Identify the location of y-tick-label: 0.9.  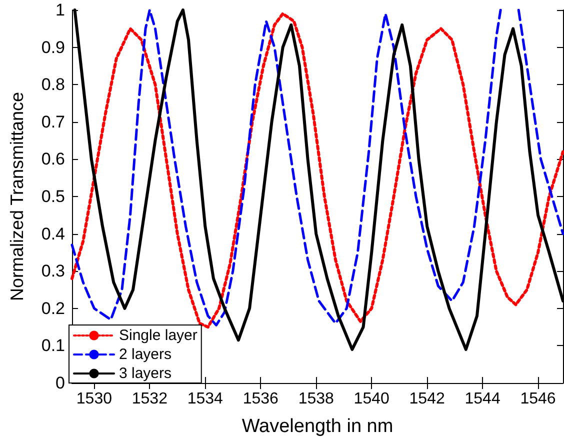
(53, 47).